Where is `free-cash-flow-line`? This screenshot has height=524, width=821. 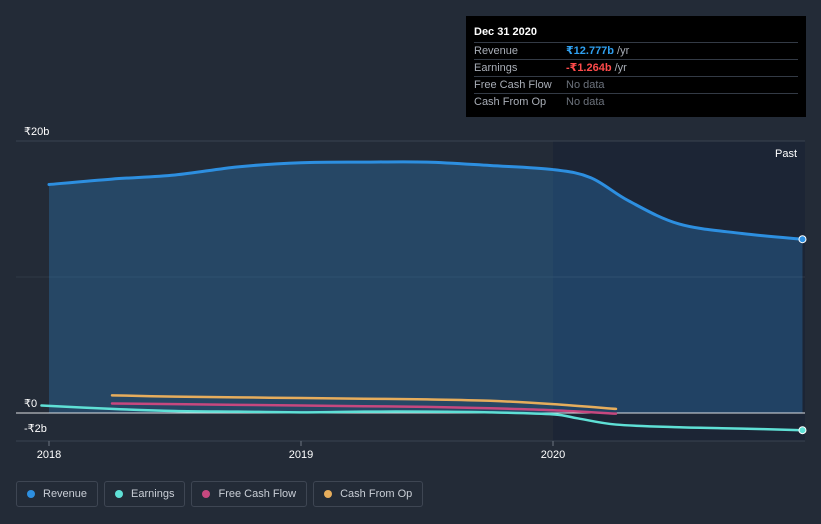 free-cash-flow-line is located at coordinates (364, 408).